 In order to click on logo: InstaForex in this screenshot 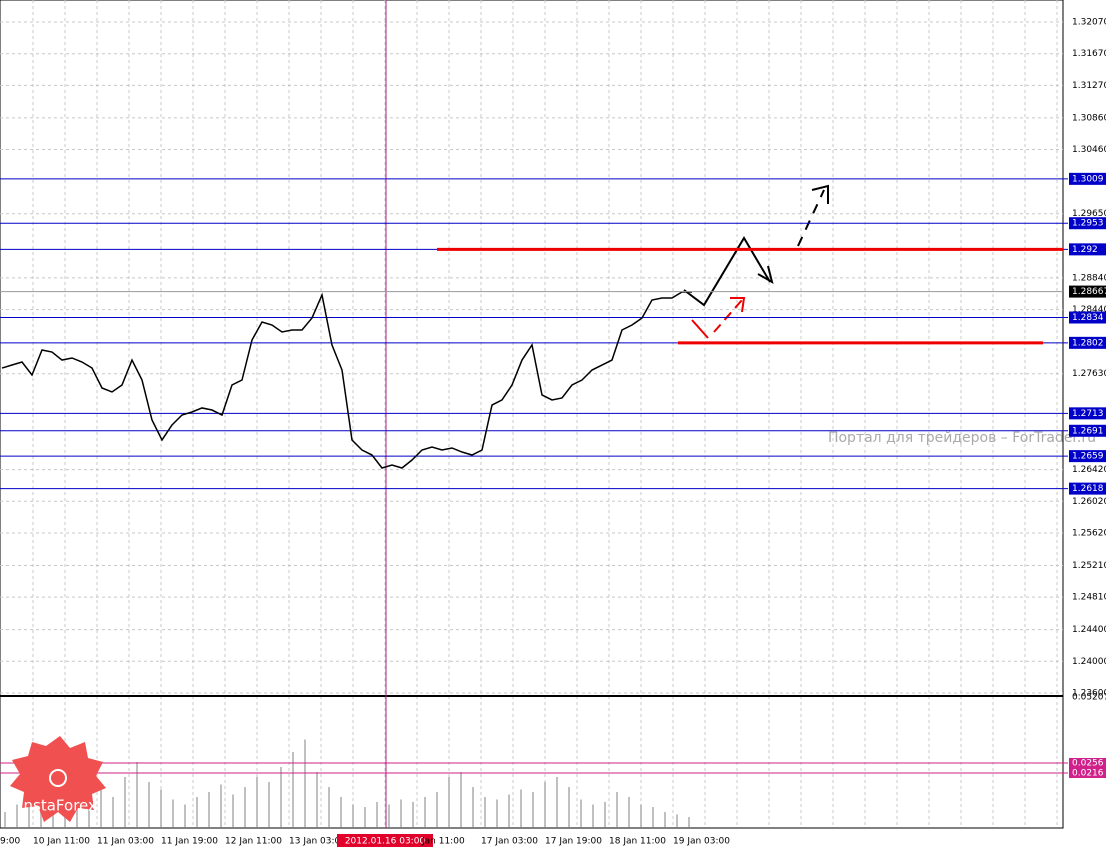, I will do `click(58, 779)`.